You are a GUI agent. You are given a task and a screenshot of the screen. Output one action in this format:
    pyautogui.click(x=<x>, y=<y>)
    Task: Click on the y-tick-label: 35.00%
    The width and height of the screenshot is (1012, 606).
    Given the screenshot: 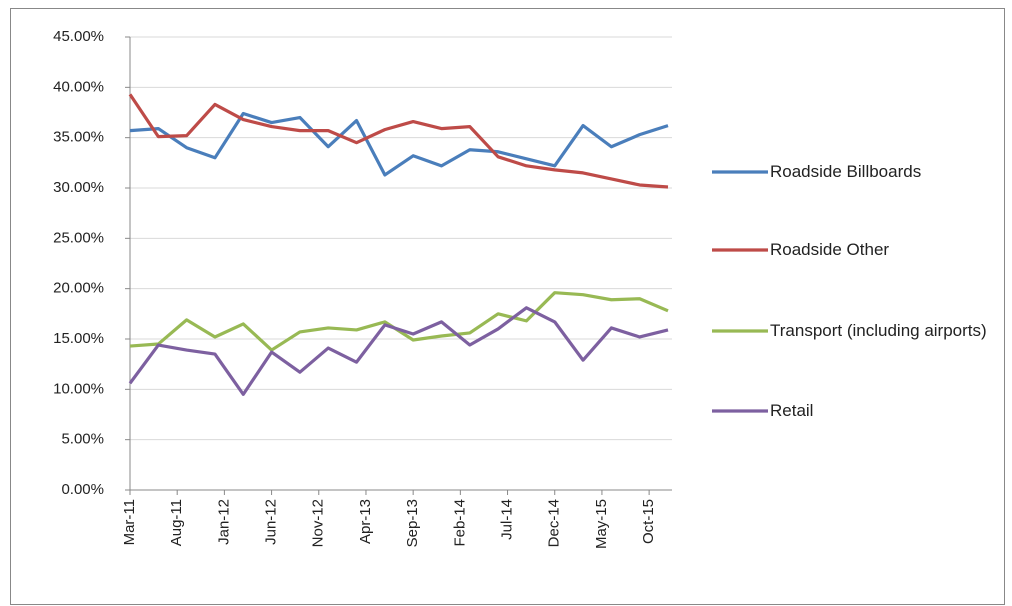 What is the action you would take?
    pyautogui.click(x=78, y=137)
    